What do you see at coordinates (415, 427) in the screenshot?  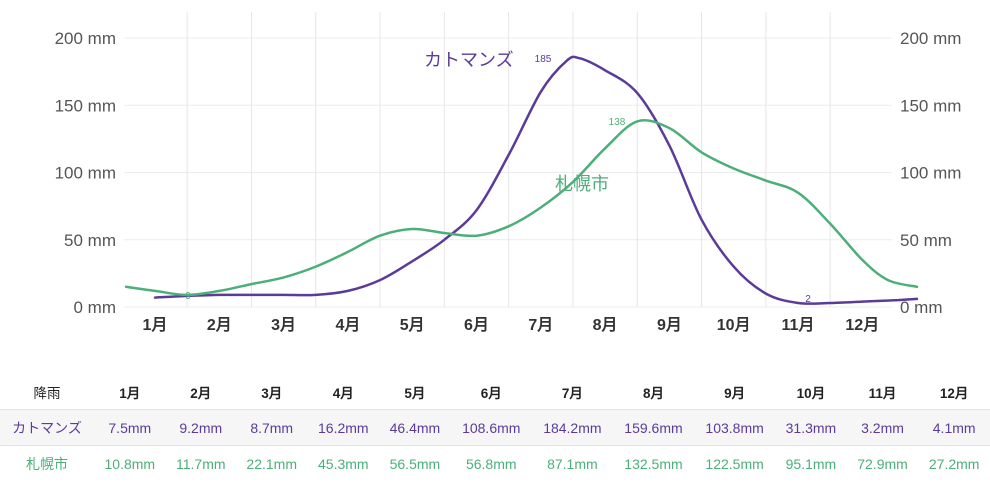 I see `table-cell: 46.4mm` at bounding box center [415, 427].